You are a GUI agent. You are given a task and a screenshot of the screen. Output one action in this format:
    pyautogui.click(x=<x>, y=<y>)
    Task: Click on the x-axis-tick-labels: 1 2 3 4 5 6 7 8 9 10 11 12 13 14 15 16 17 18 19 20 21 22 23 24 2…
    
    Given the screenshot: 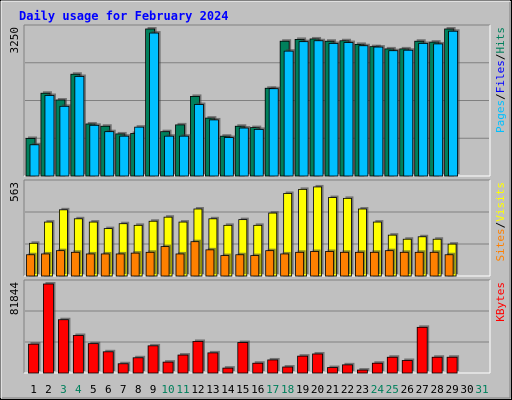 What is the action you would take?
    pyautogui.click(x=259, y=389)
    